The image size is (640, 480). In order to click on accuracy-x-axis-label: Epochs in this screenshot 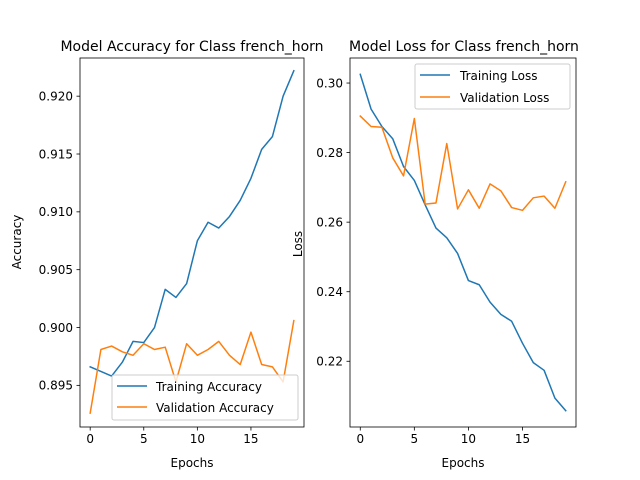, I will do `click(192, 463)`.